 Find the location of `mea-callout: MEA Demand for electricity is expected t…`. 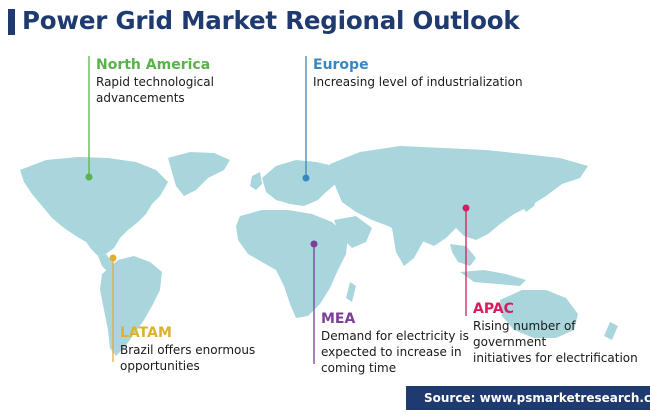

mea-callout: MEA Demand for electricity is expected t… is located at coordinates (395, 343).